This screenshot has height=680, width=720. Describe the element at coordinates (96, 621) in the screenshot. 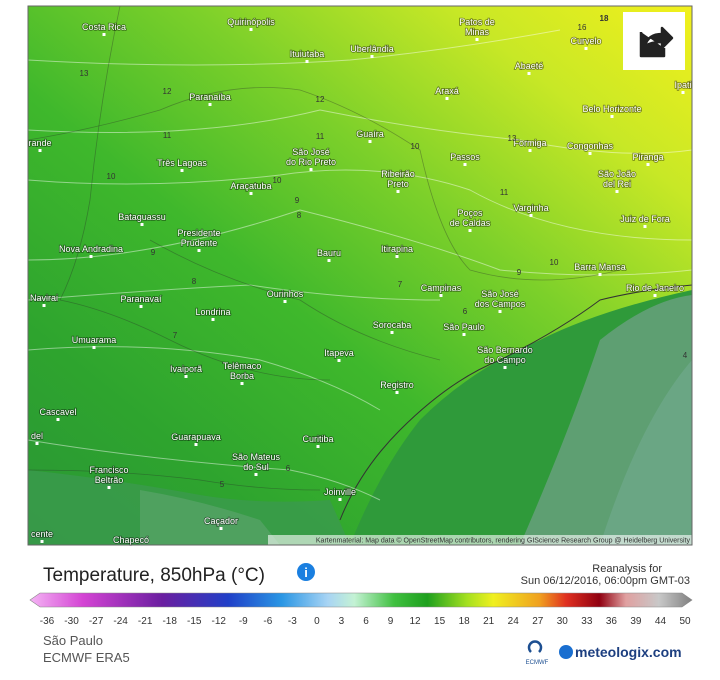

I see `scale-tick-label: -27` at that location.